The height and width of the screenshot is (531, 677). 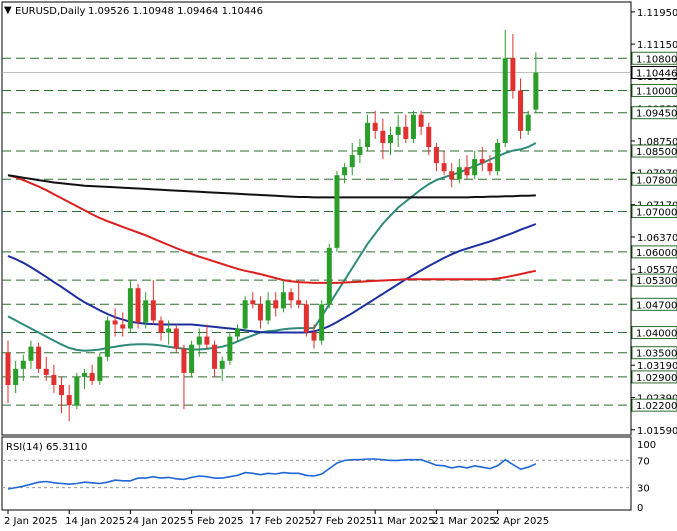 I want to click on level-label-6: 1.06000, so click(x=656, y=253).